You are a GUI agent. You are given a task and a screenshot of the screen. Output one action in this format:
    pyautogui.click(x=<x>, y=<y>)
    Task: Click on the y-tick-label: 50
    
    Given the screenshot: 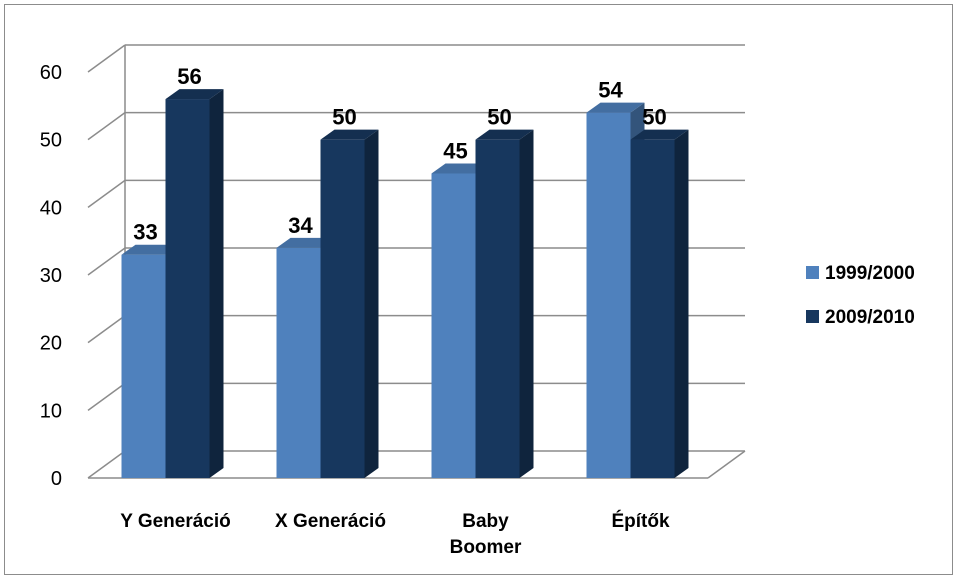 What is the action you would take?
    pyautogui.click(x=51, y=141)
    